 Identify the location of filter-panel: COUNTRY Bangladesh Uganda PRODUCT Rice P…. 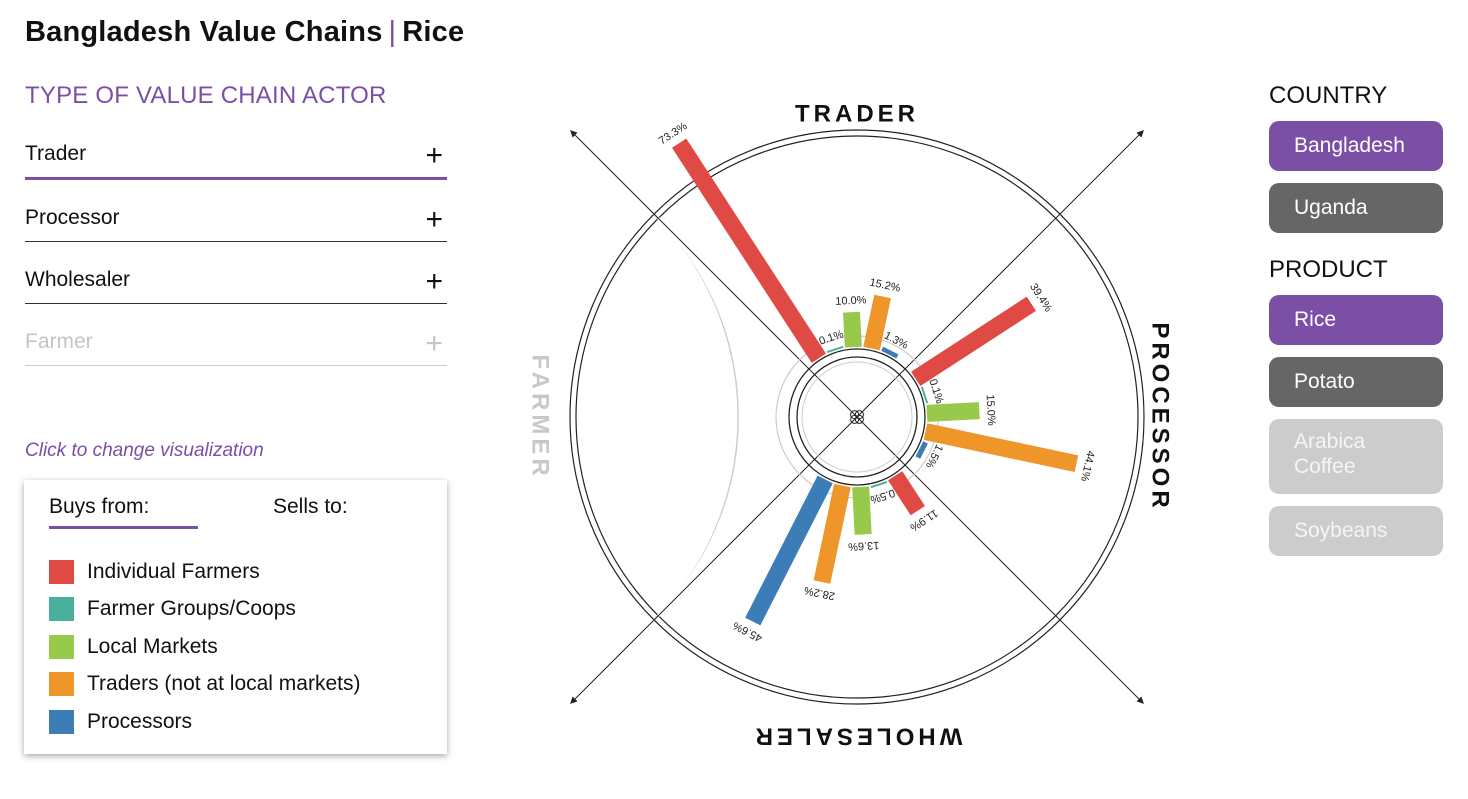
(1356, 325).